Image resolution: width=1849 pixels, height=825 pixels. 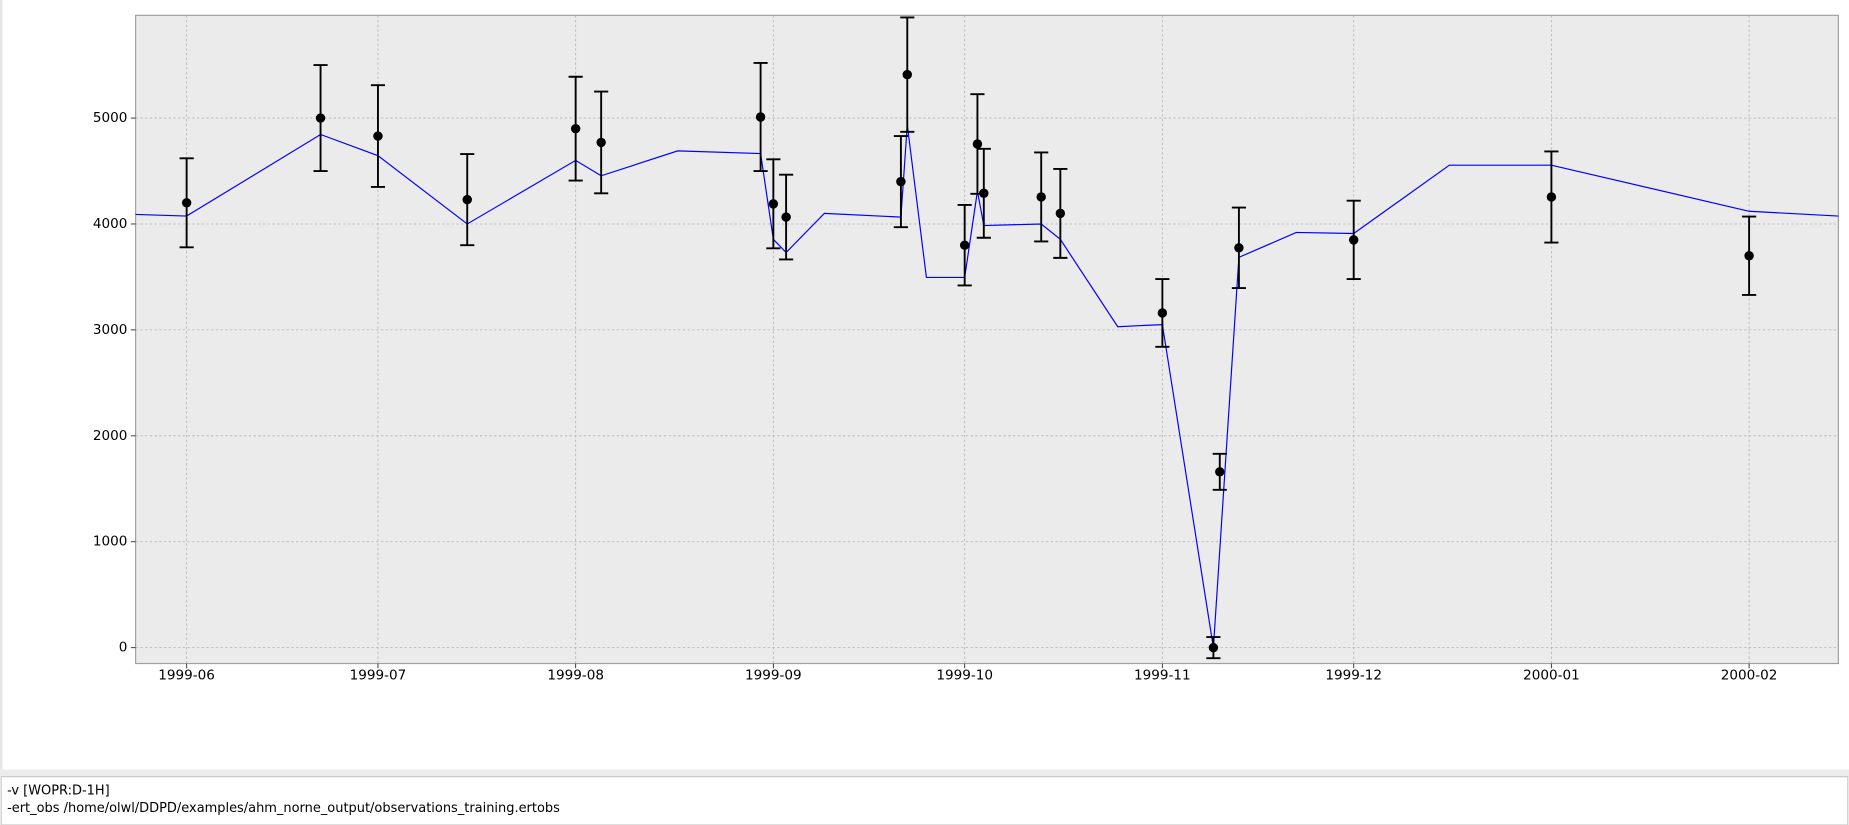 What do you see at coordinates (1749, 675) in the screenshot?
I see `x-tick-label: 2000-02` at bounding box center [1749, 675].